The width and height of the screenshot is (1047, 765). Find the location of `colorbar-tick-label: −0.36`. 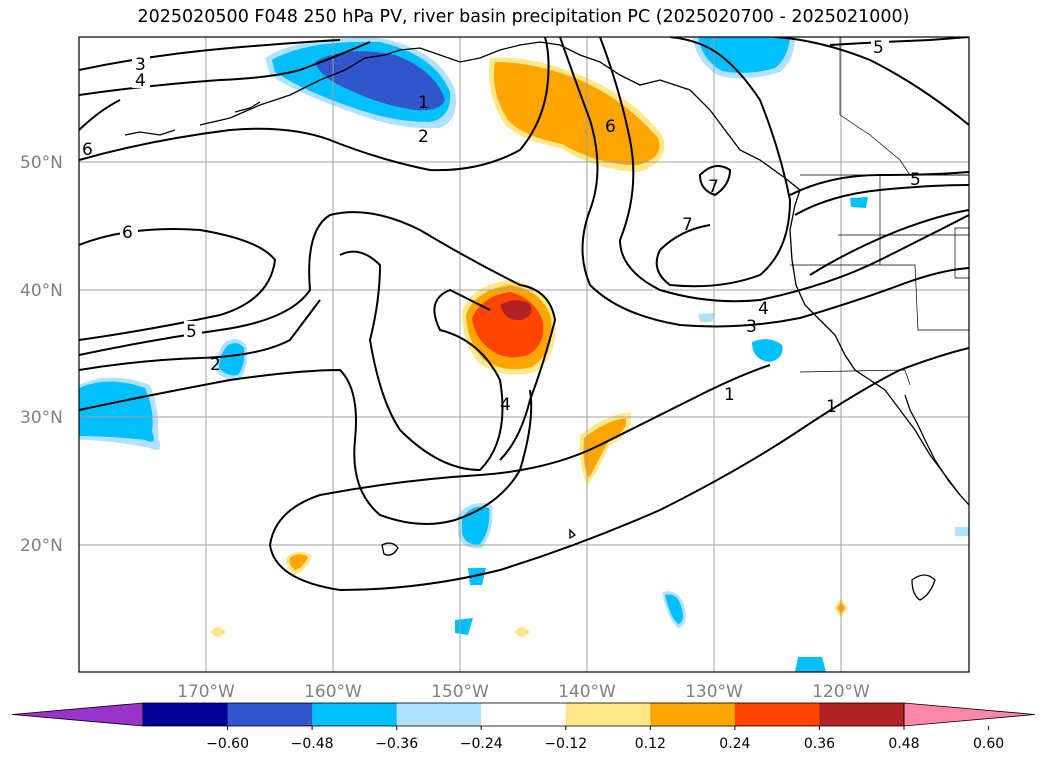

colorbar-tick-label: −0.36 is located at coordinates (396, 744).